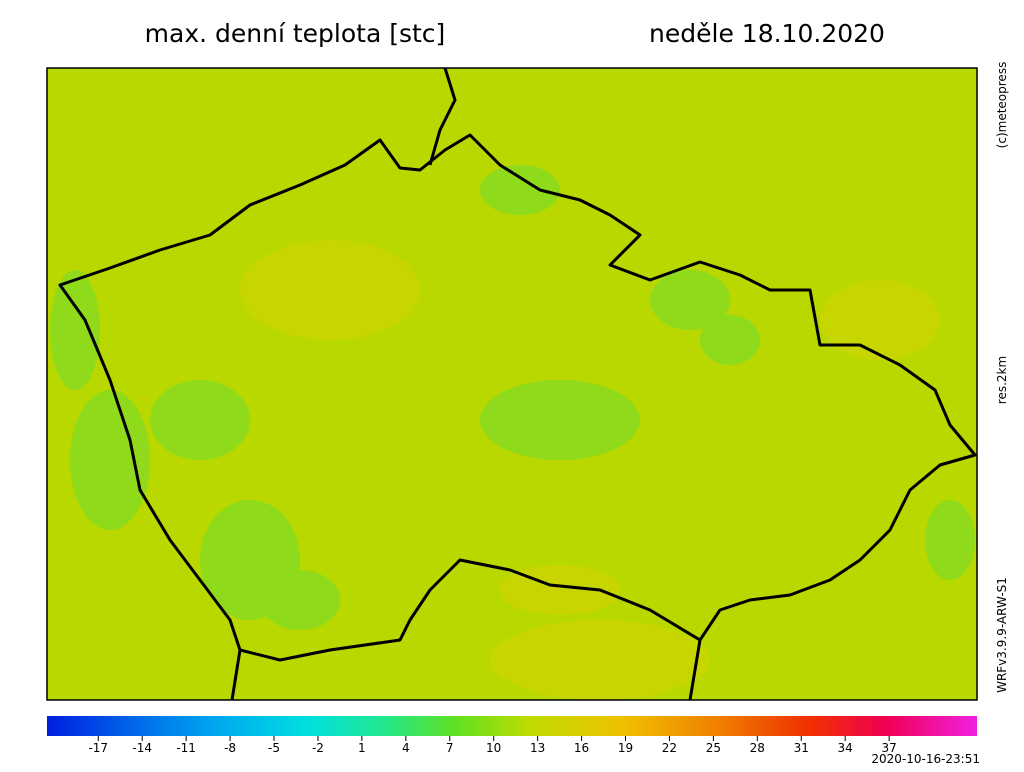 Image resolution: width=1024 pixels, height=772 pixels. I want to click on colorbar-tick-label: 22, so click(669, 748).